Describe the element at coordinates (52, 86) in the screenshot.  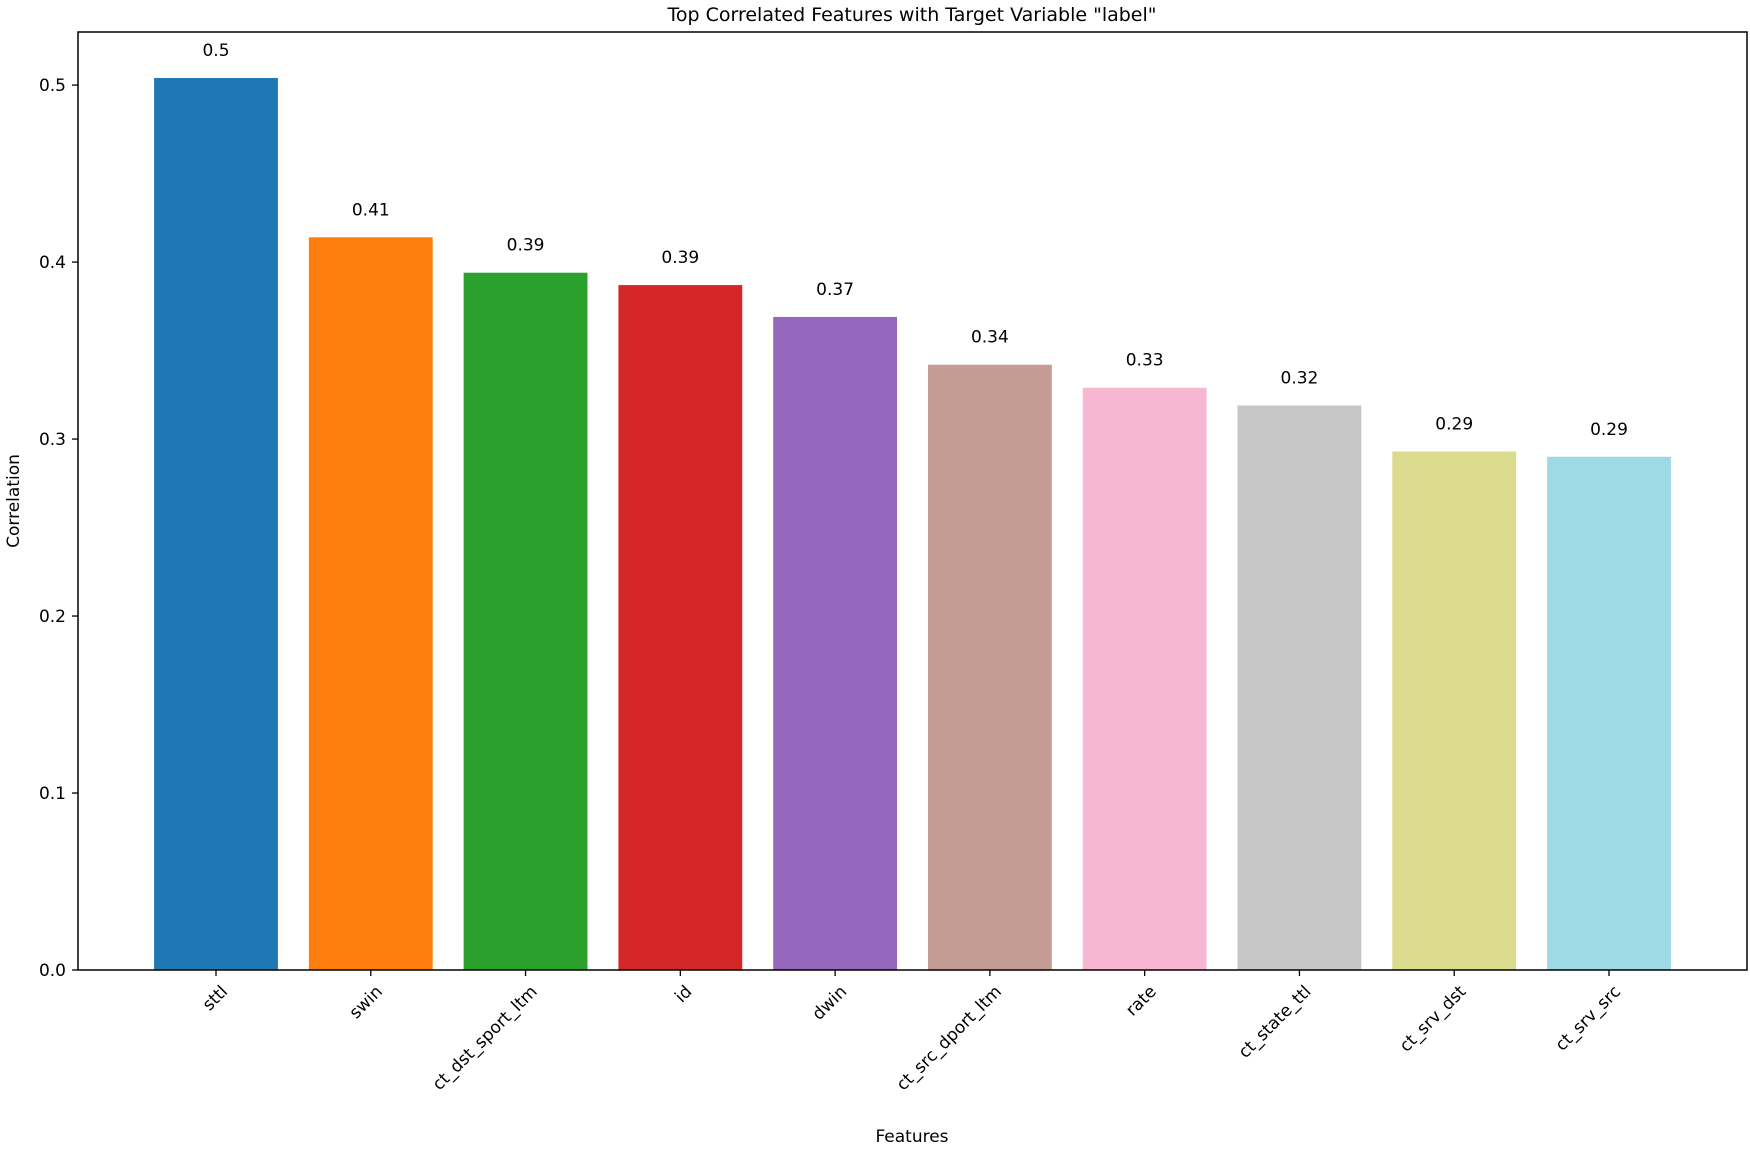
I see `y-tick-label: 0.5` at that location.